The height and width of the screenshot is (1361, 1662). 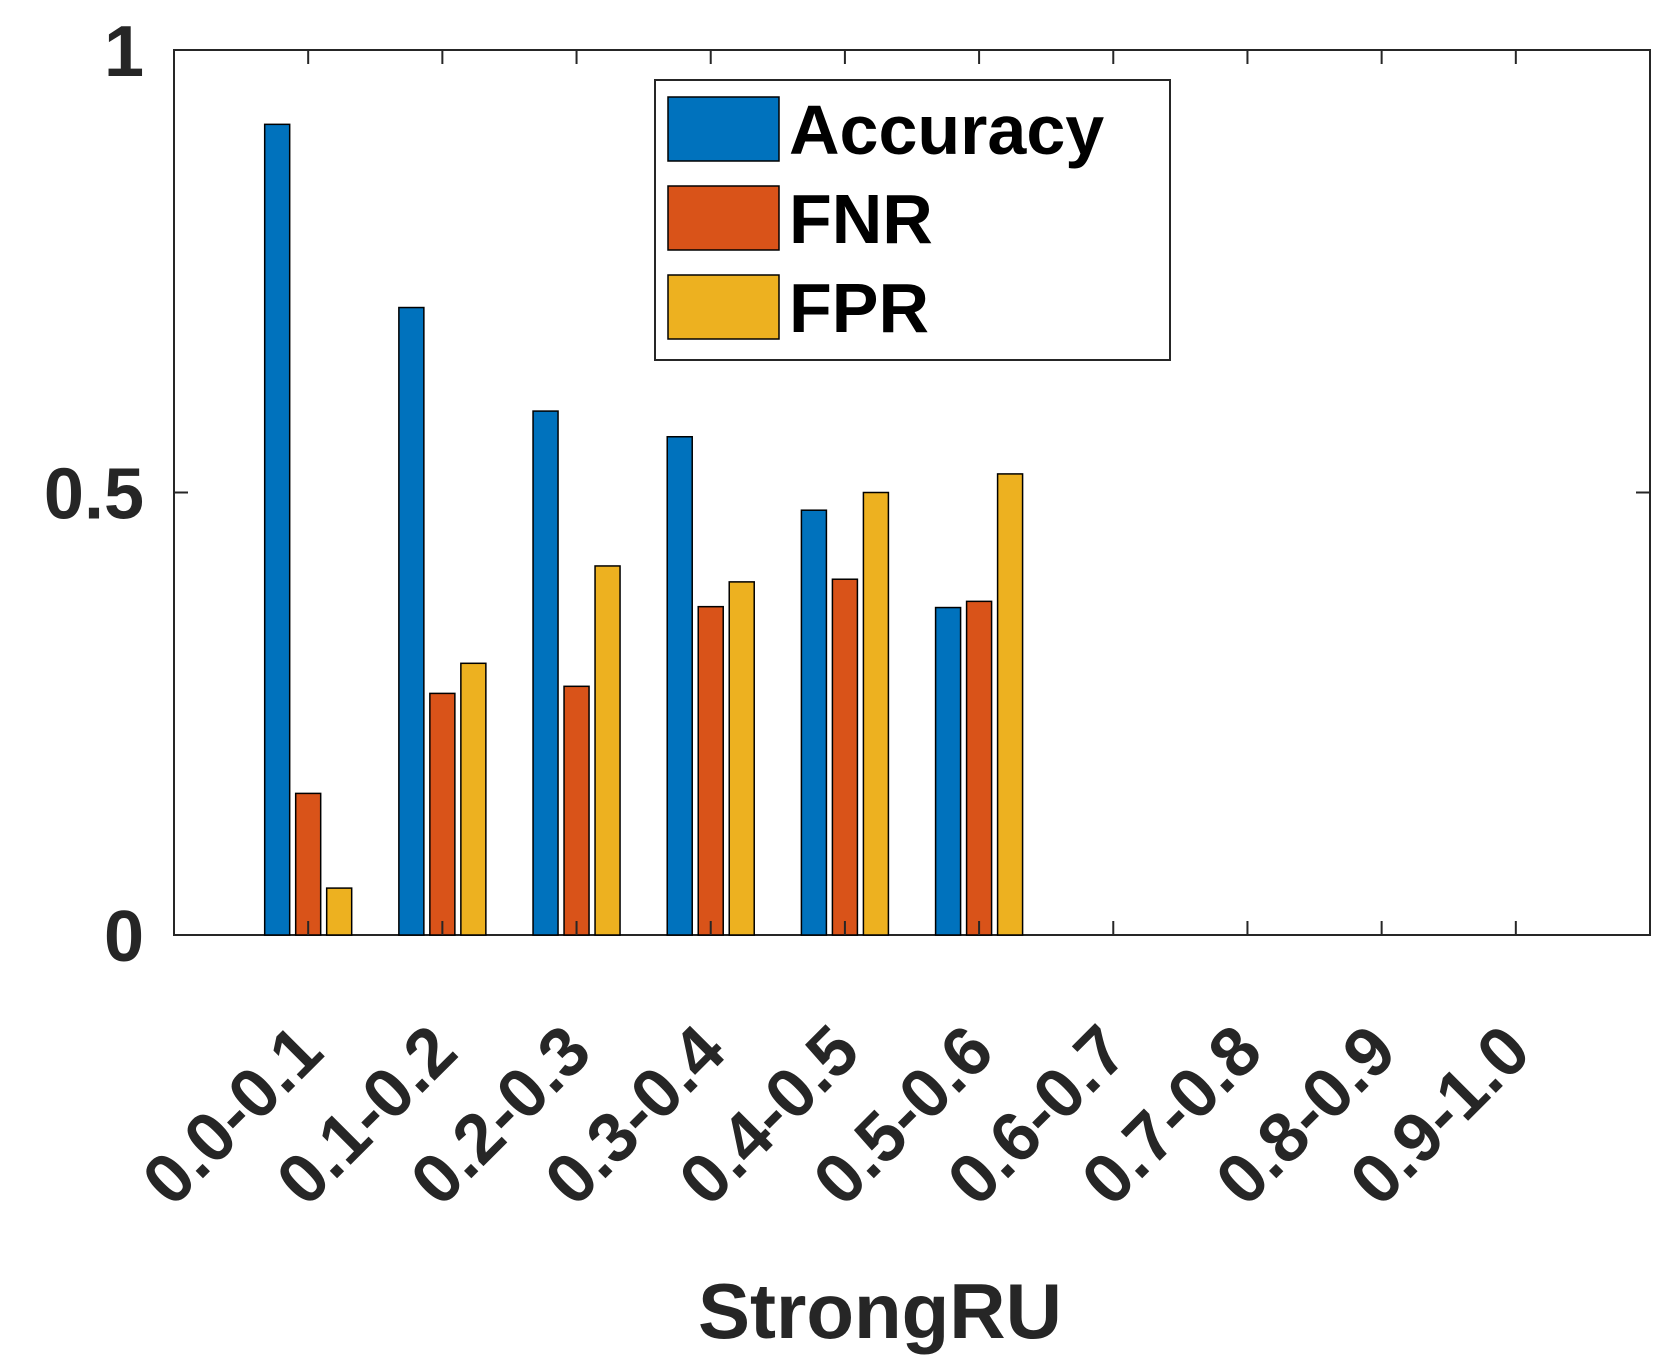 What do you see at coordinates (946, 130) in the screenshot?
I see `legend-label-accuracy: Accuracy` at bounding box center [946, 130].